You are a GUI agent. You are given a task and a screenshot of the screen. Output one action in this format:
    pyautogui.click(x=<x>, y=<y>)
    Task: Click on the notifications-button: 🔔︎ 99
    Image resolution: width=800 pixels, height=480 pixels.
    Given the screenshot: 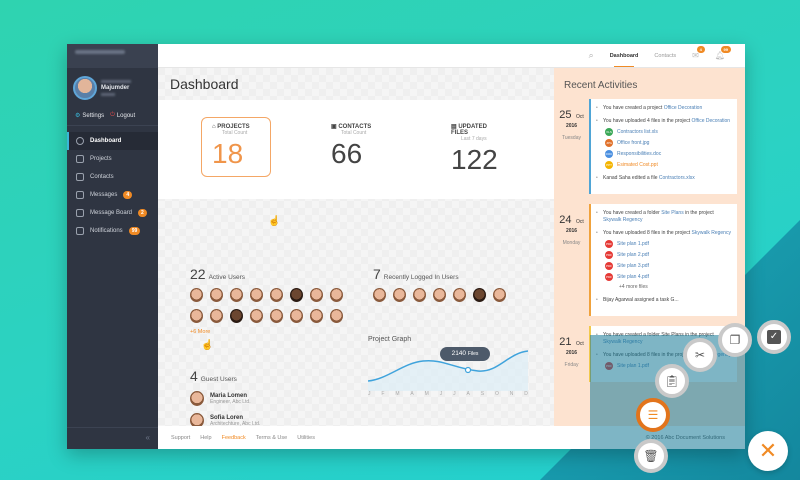 What is the action you would take?
    pyautogui.click(x=722, y=53)
    